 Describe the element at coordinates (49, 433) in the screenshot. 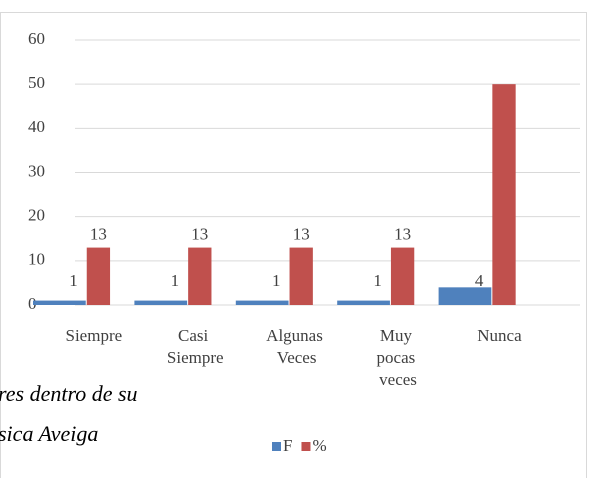

I see `background-text: sica Aveiga` at that location.